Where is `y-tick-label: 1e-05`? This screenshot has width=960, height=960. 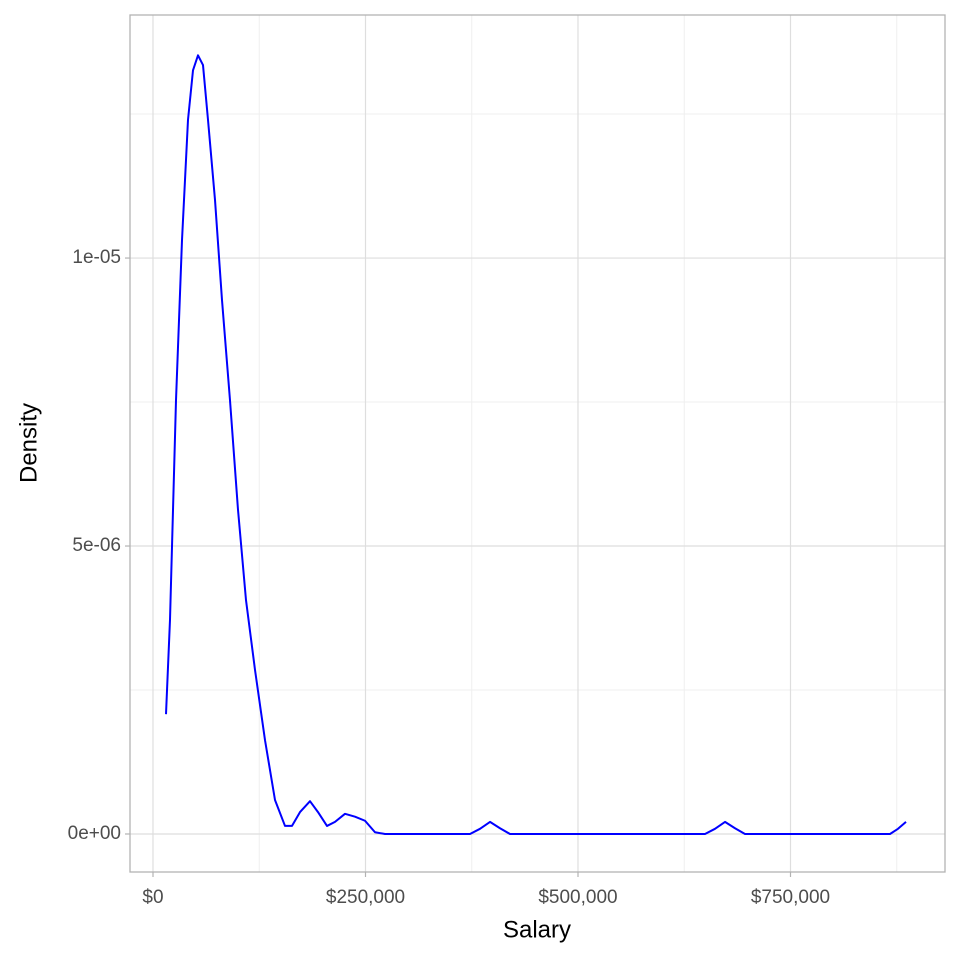
y-tick-label: 1e-05 is located at coordinates (96, 257).